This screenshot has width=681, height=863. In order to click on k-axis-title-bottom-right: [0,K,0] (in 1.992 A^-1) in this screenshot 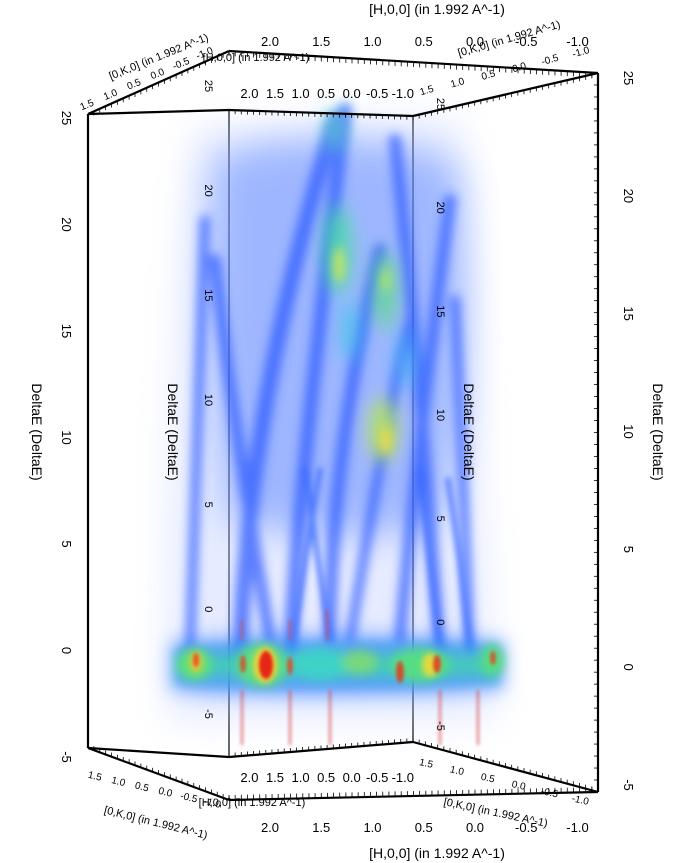, I will do `click(496, 813)`.